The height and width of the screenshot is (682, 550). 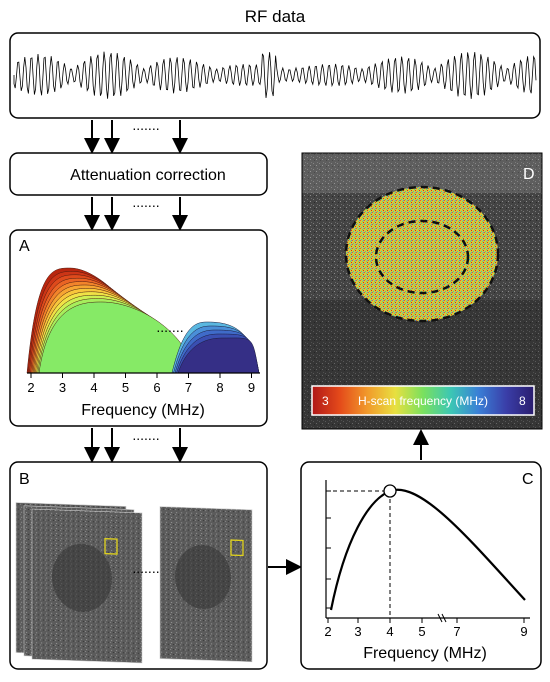 I want to click on panel-a-tick-label: 4, so click(x=93, y=387).